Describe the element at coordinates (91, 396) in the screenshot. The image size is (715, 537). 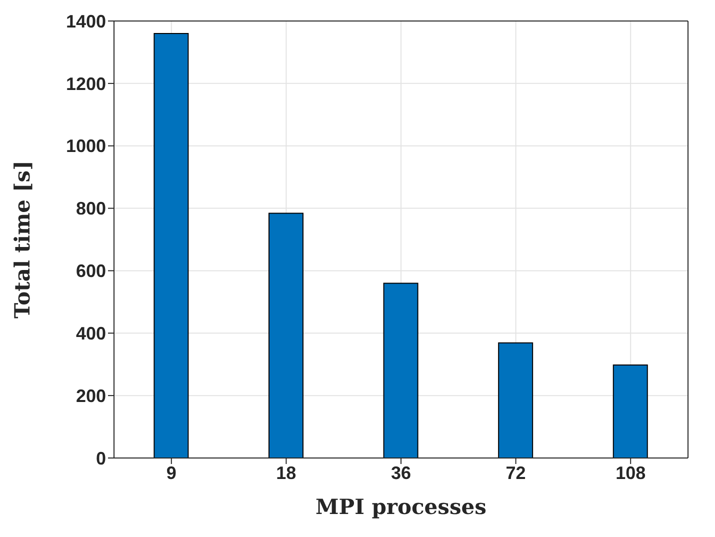
I see `y-tick-label: 200` at that location.